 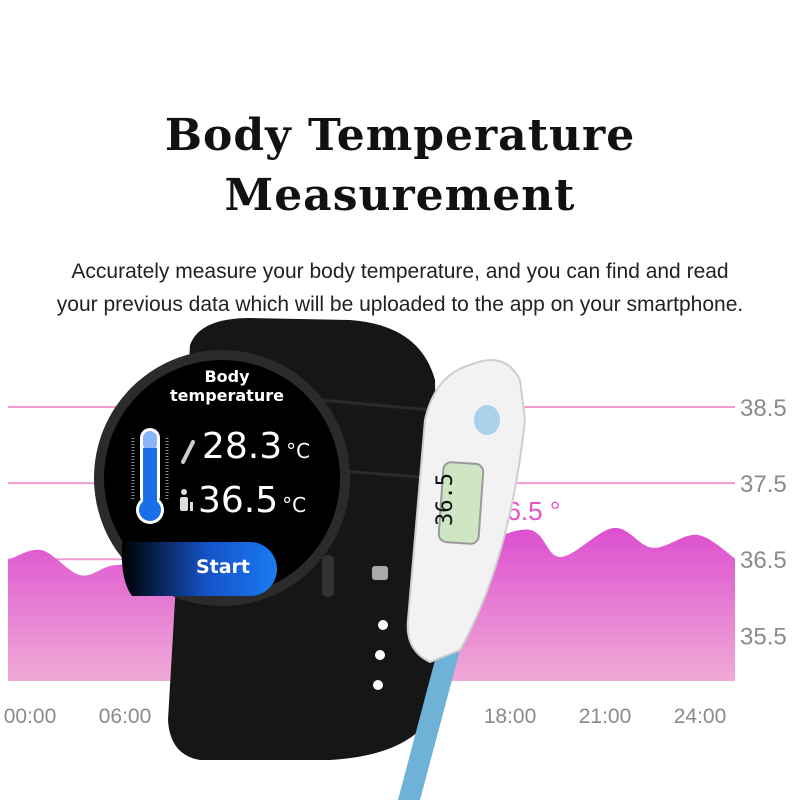 What do you see at coordinates (242, 446) in the screenshot?
I see `ambient-temp-value: 28.3` at bounding box center [242, 446].